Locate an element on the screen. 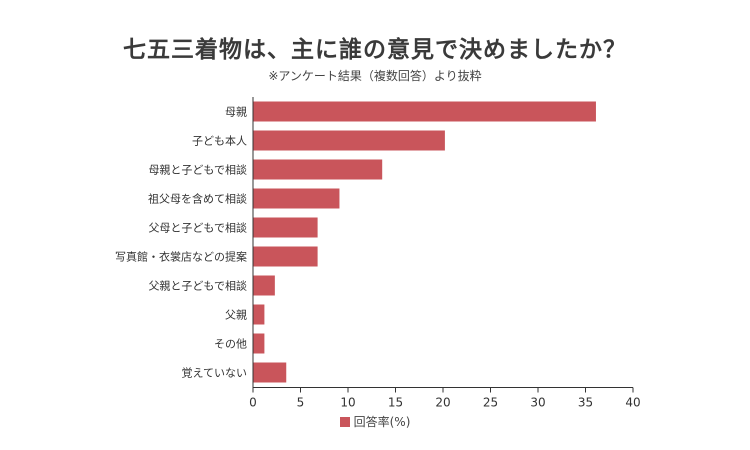 The height and width of the screenshot is (450, 750). legend-label: 回答率(%) is located at coordinates (382, 422).